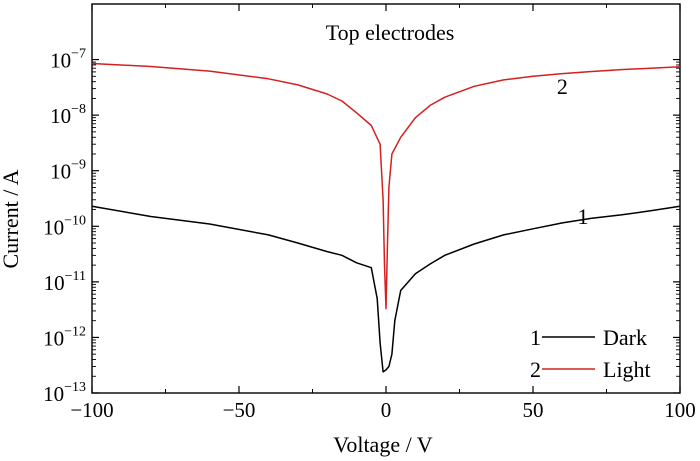 Image resolution: width=700 pixels, height=461 pixels. I want to click on y-tick-exponent: −9, so click(78, 165).